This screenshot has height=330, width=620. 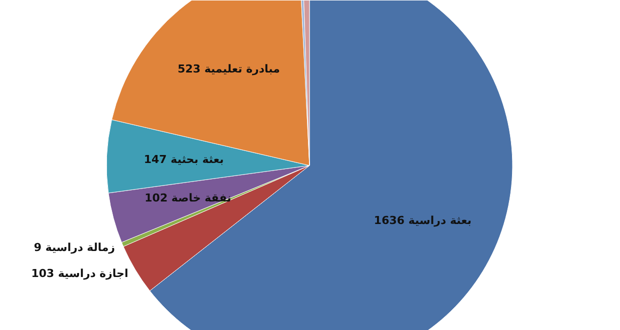 What do you see at coordinates (423, 221) in the screenshot?
I see `slice-label: بعثة دراسية 1636` at bounding box center [423, 221].